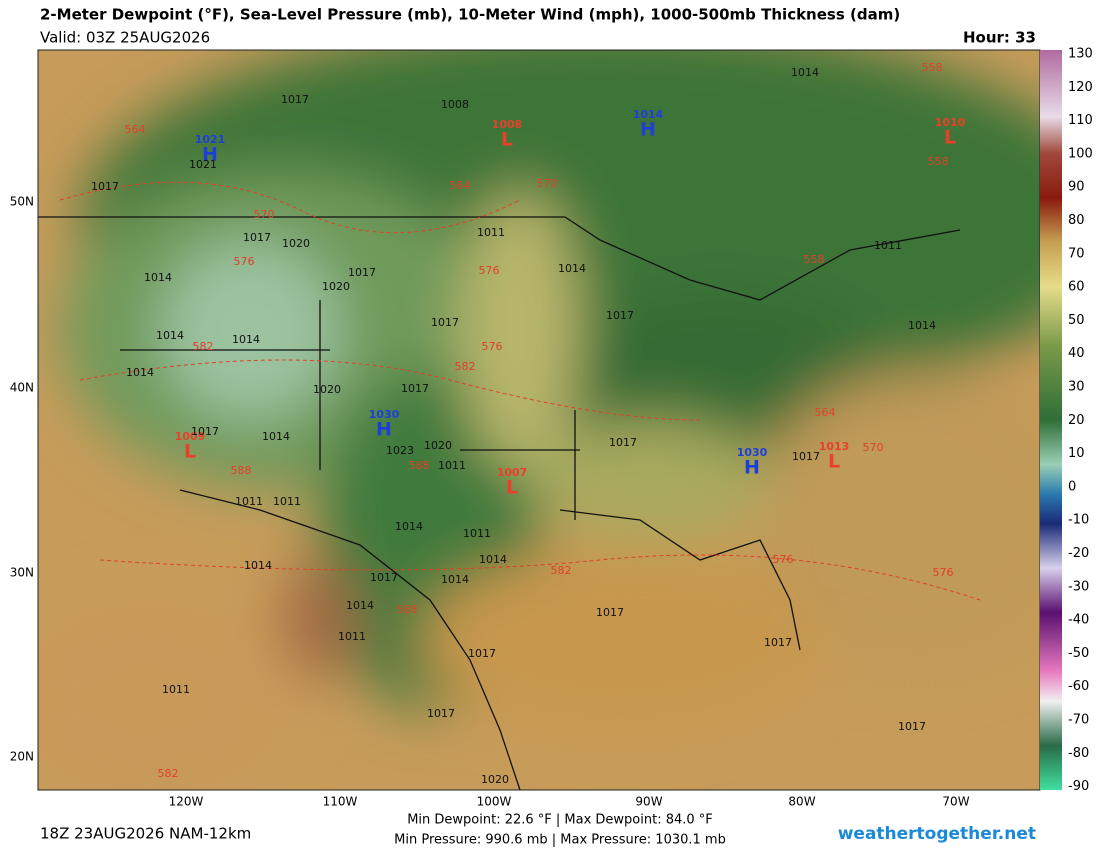  I want to click on isobar-label: 1023, so click(400, 450).